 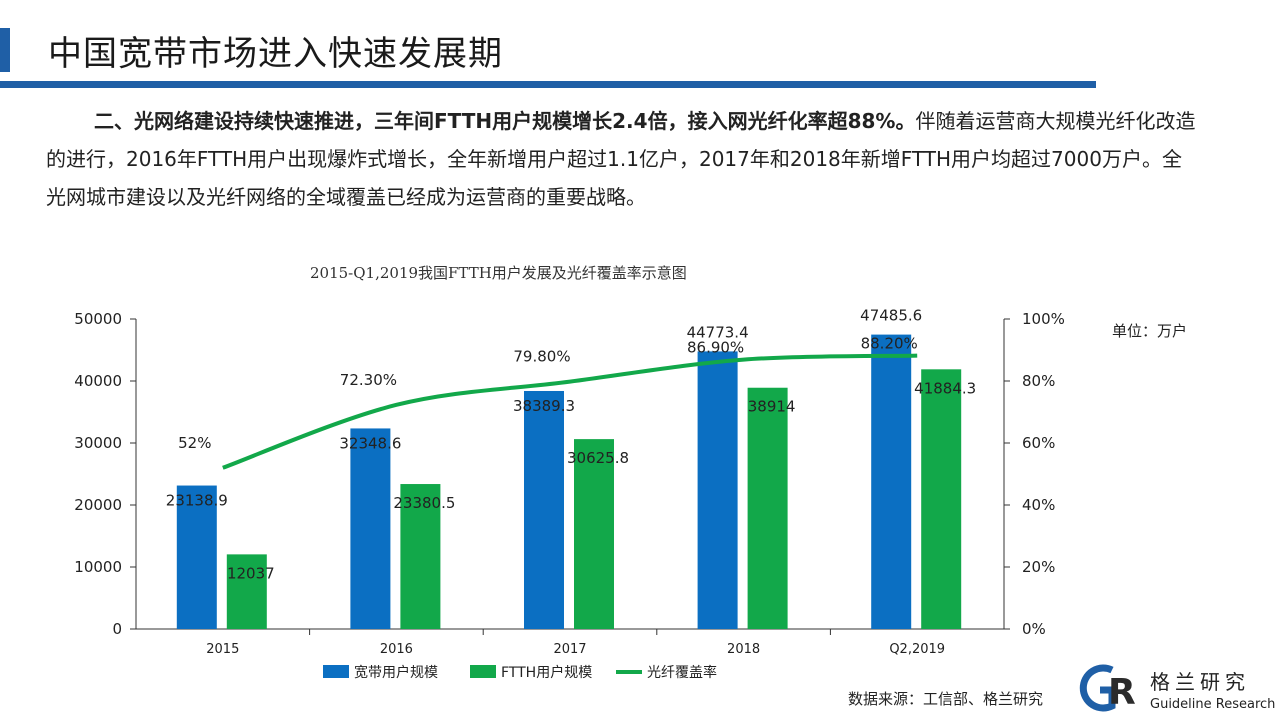 What do you see at coordinates (98, 505) in the screenshot?
I see `y-left-tick-label: 20000` at bounding box center [98, 505].